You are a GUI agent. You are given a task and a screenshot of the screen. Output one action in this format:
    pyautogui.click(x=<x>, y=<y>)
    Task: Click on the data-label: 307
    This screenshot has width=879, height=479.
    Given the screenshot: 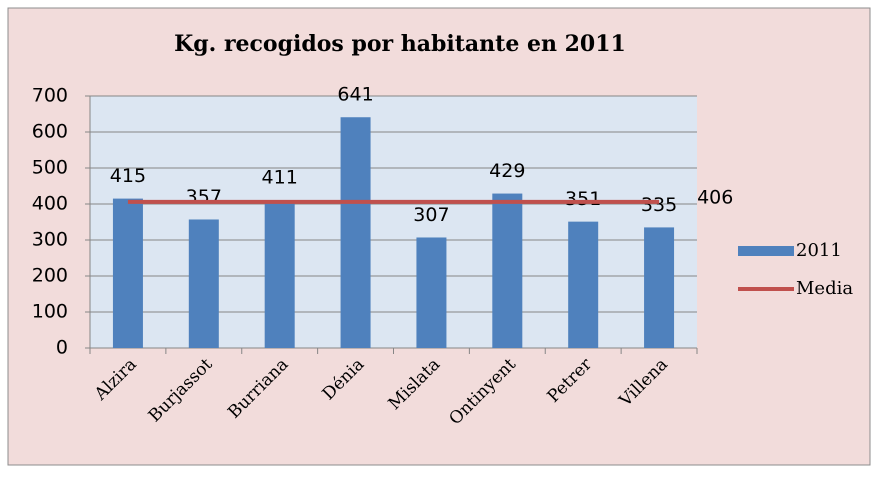 What is the action you would take?
    pyautogui.click(x=431, y=215)
    